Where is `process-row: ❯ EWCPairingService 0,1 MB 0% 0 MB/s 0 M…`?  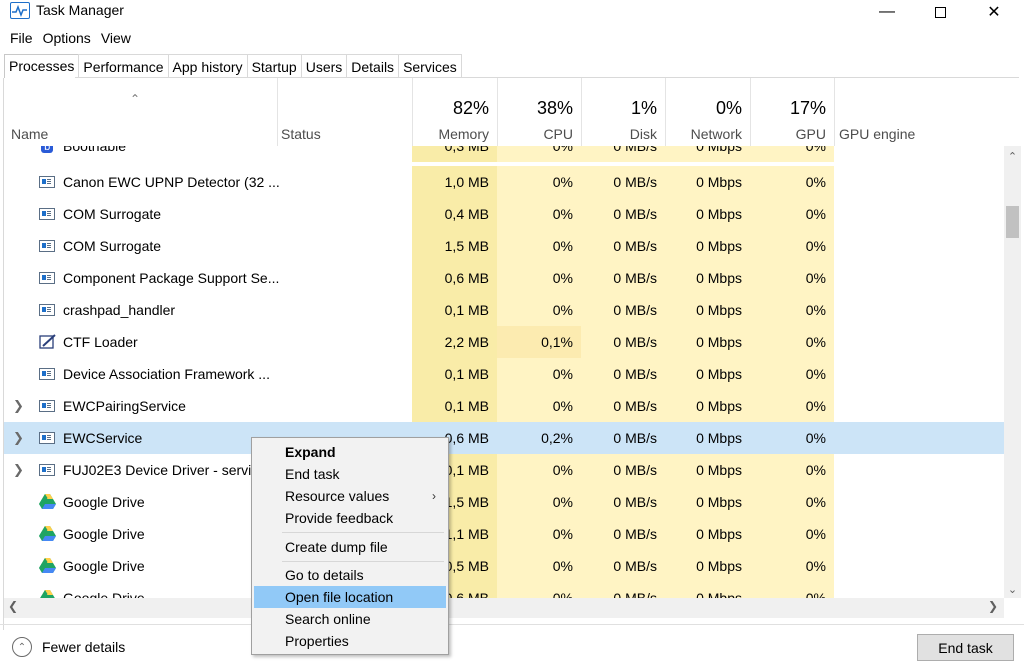
process-row: ❯ EWCPairingService 0,1 MB 0% 0 MB/s 0 M… is located at coordinates (504, 406).